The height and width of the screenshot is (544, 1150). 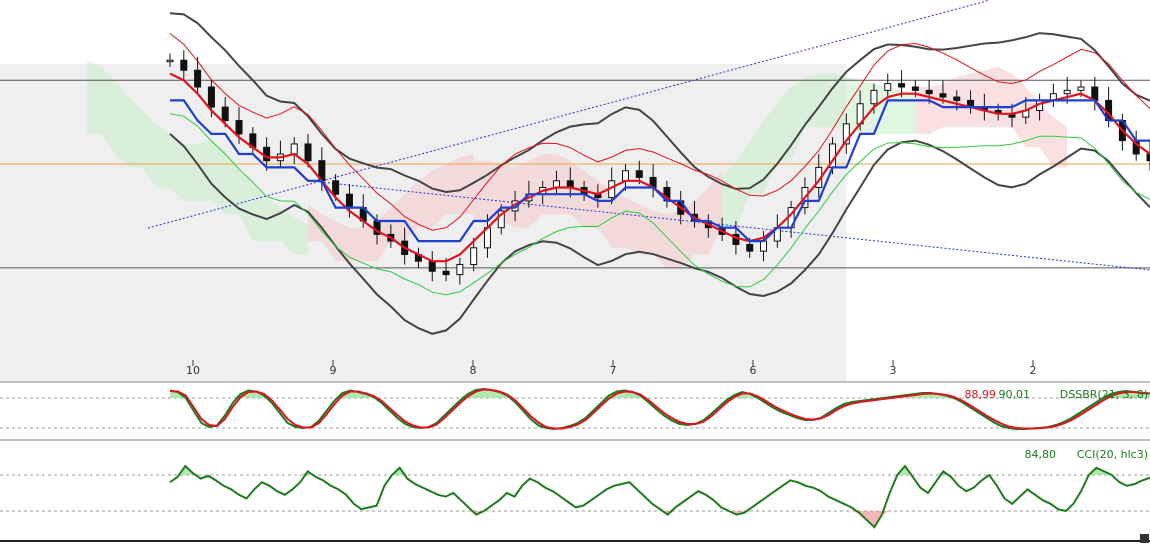 I want to click on dssbr-value-1: 90,01, so click(x=1015, y=394).